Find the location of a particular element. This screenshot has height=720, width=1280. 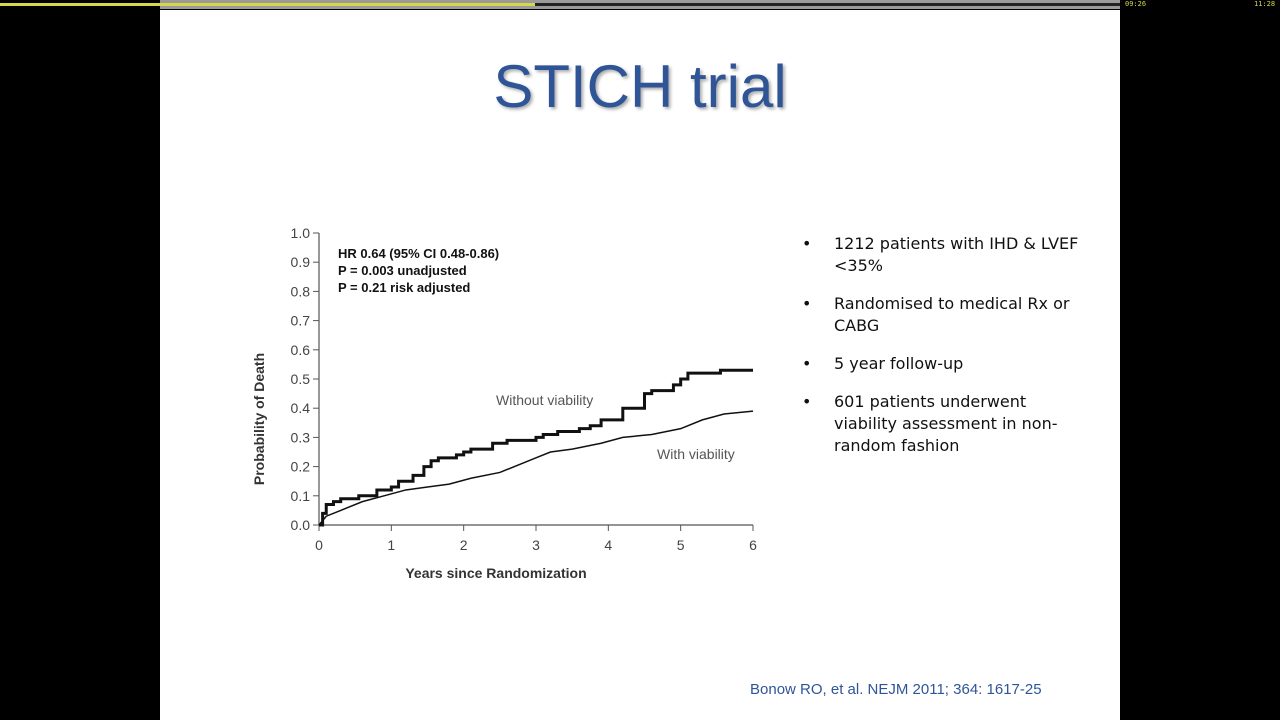

y-tick-label: 0.3 is located at coordinates (301, 437).